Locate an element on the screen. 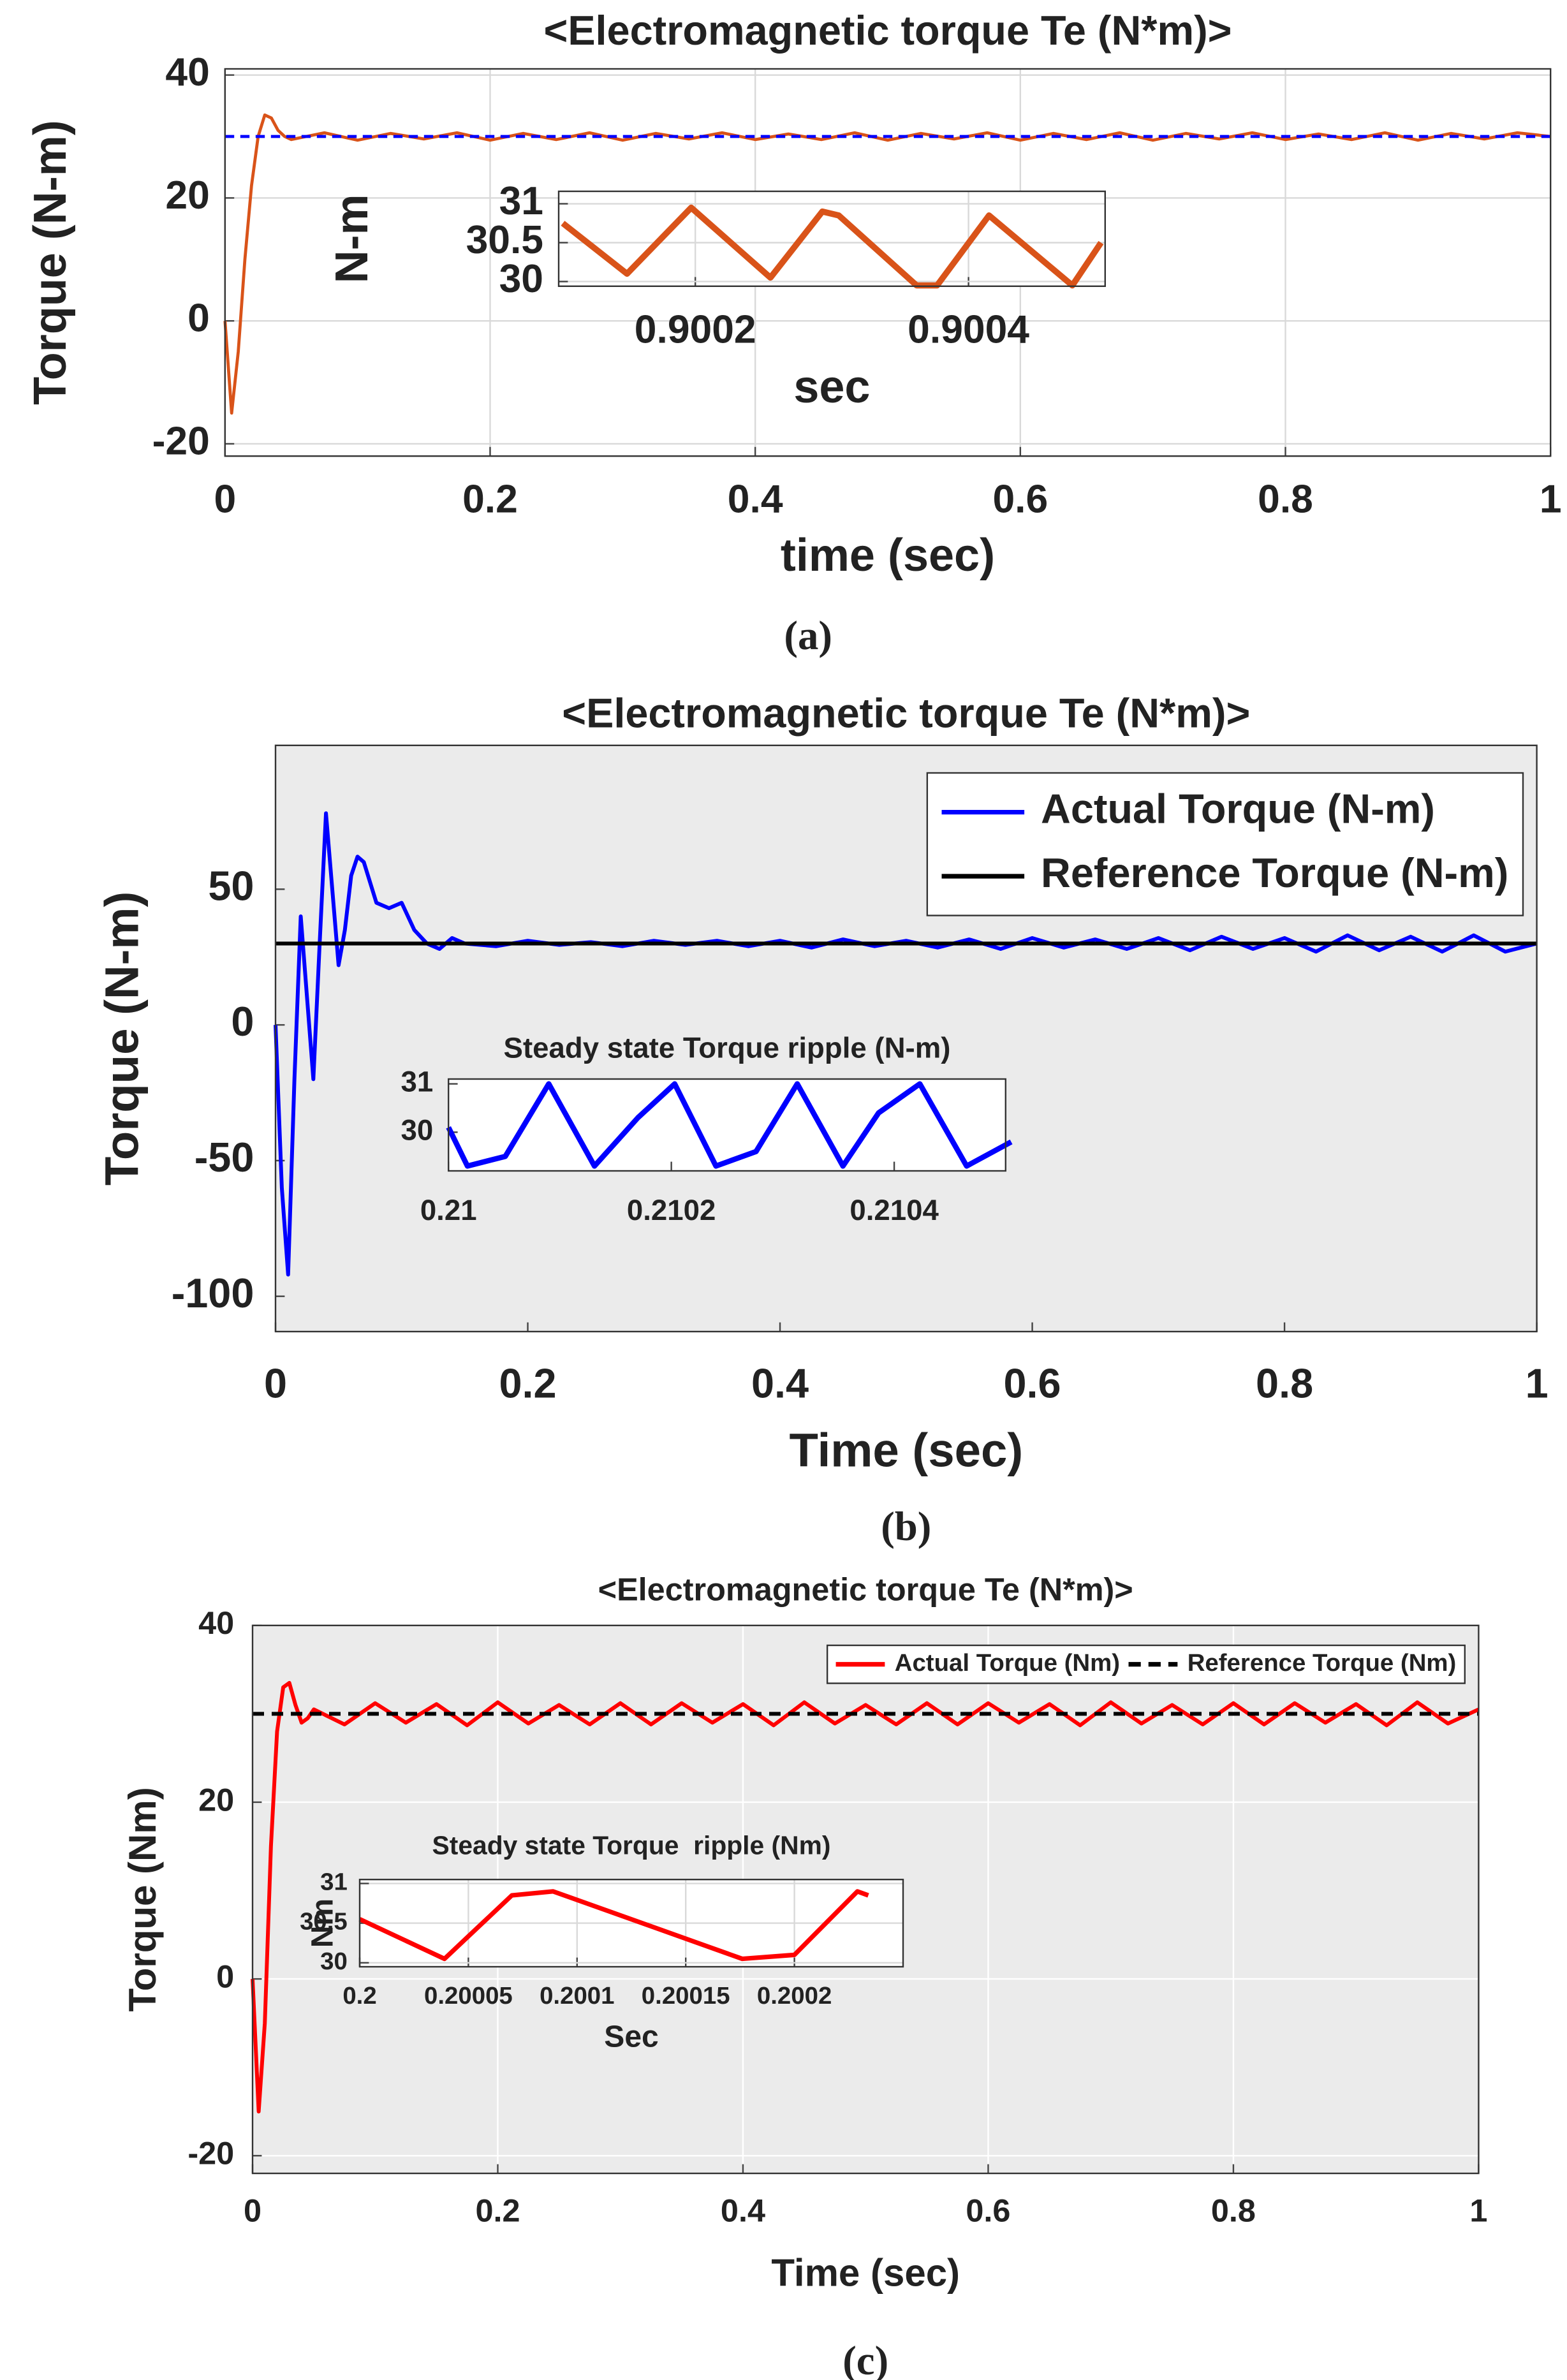 The width and height of the screenshot is (1567, 2380). x-tick-label: 0.2001 is located at coordinates (577, 1995).